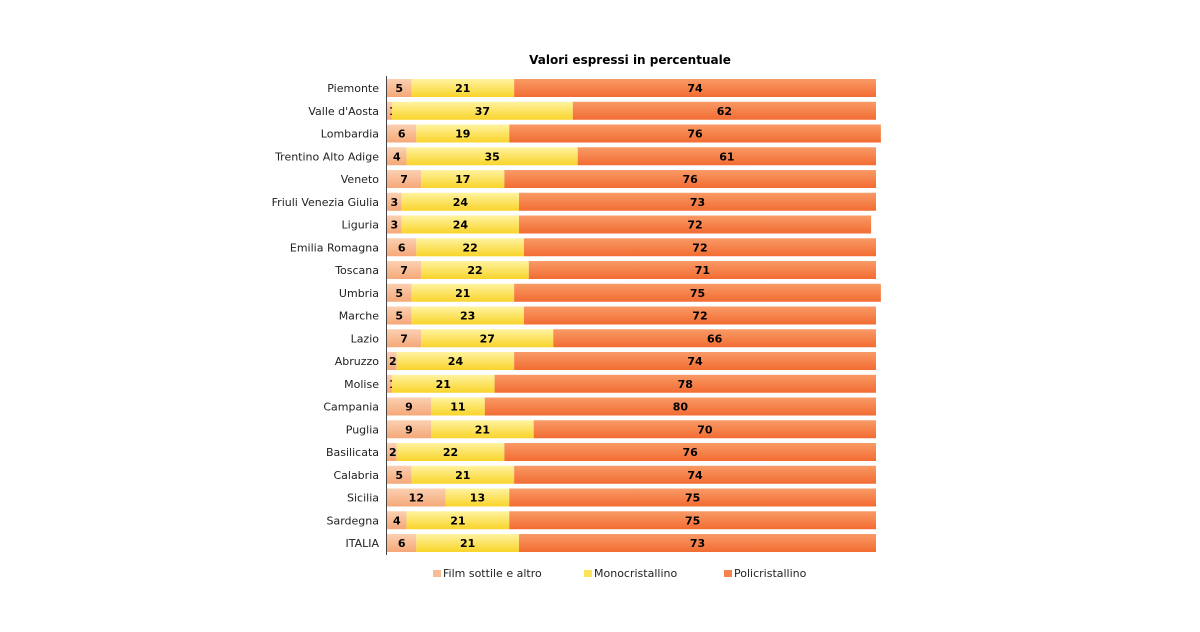  What do you see at coordinates (462, 134) in the screenshot?
I see `data-label: 19` at bounding box center [462, 134].